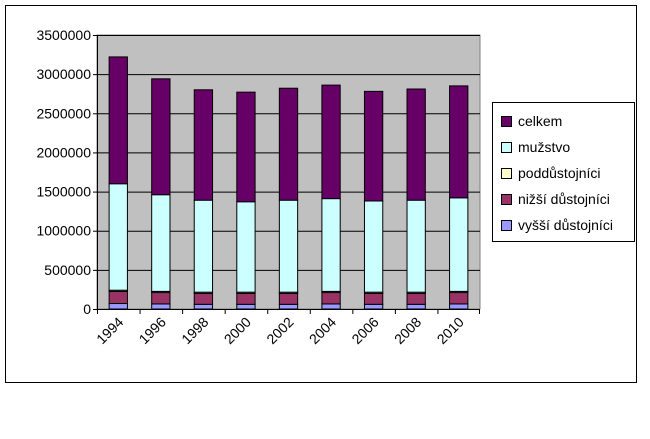 The height and width of the screenshot is (439, 650). I want to click on legend-item: celkem, so click(531, 121).